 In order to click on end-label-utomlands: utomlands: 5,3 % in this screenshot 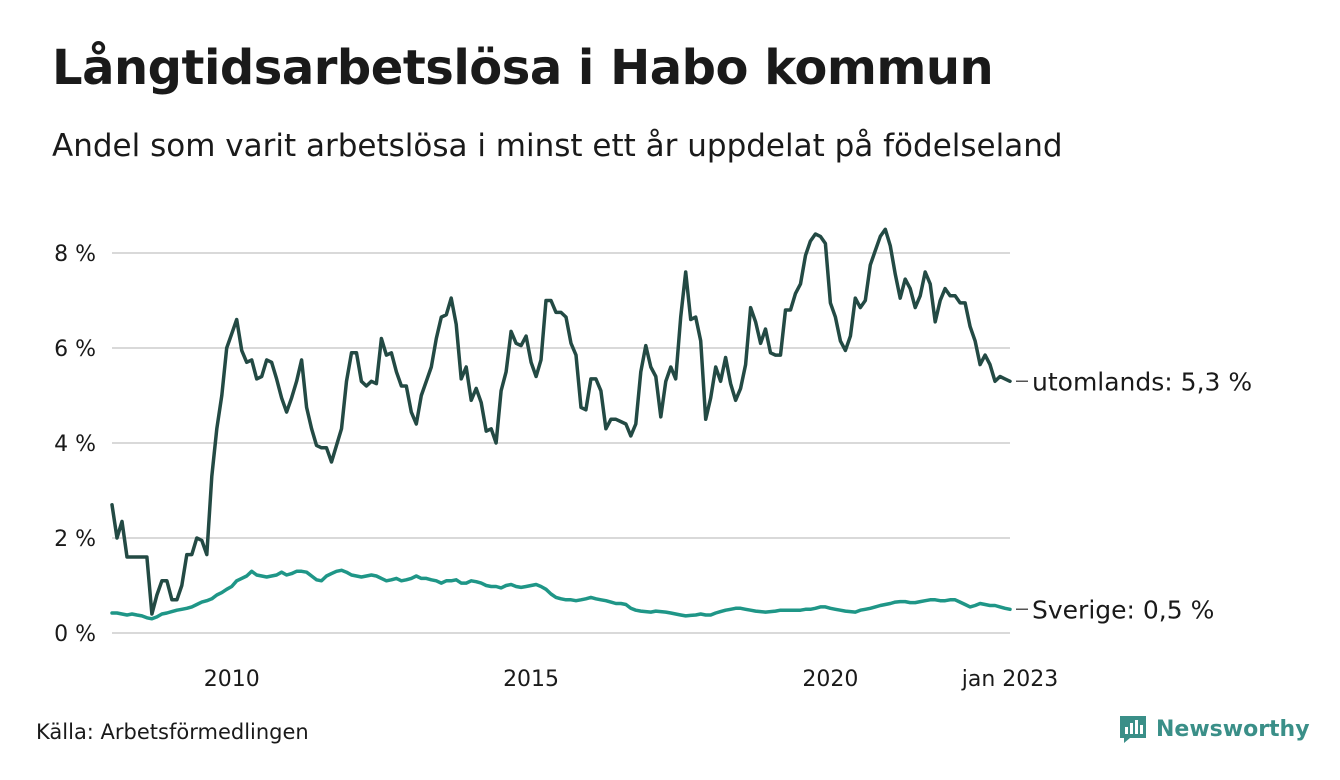, I will do `click(1142, 381)`.